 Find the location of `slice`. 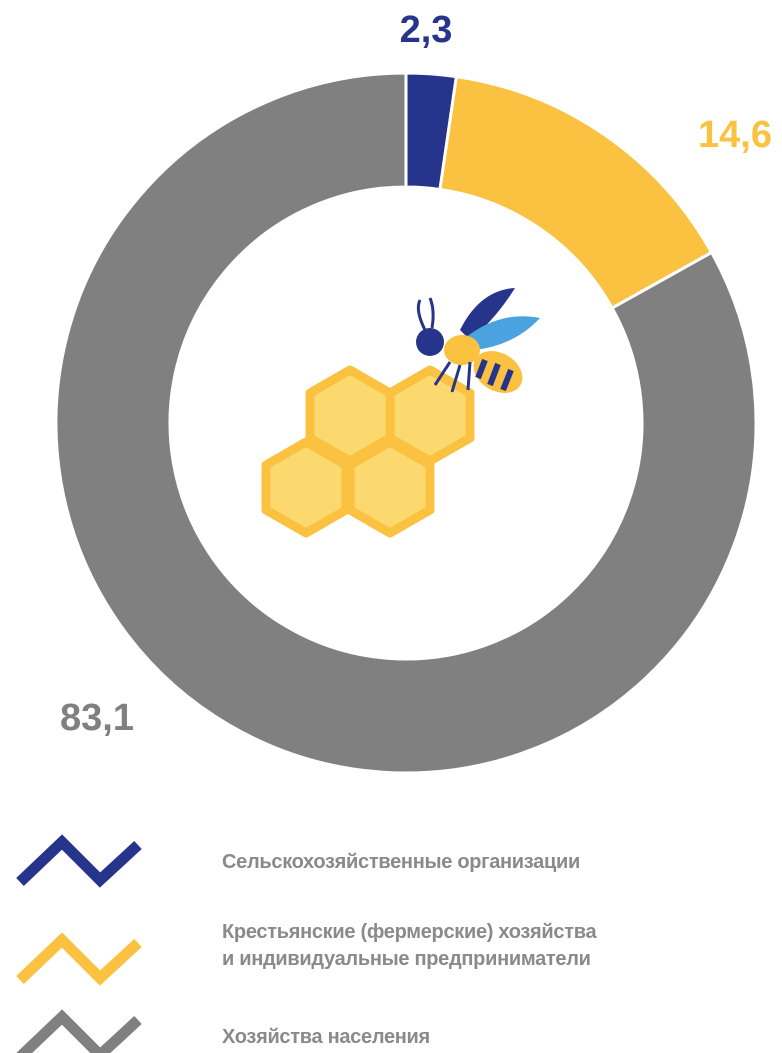

slice is located at coordinates (576, 192).